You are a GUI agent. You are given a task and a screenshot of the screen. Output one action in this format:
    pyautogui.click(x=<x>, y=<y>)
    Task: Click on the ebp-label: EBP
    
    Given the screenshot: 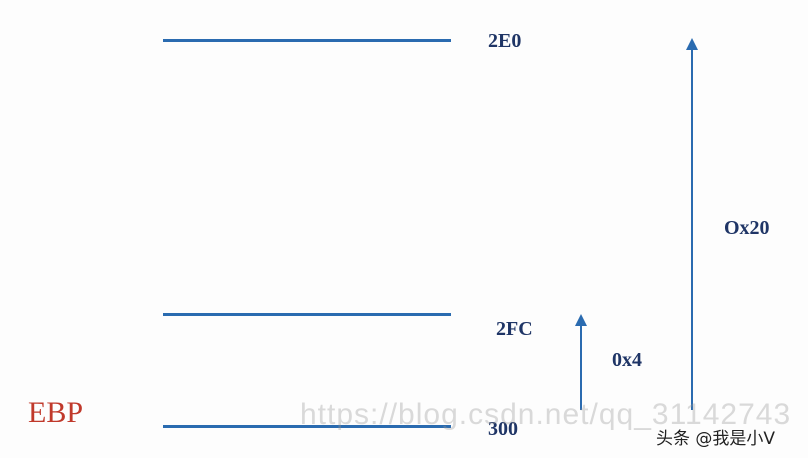 What is the action you would take?
    pyautogui.click(x=56, y=412)
    